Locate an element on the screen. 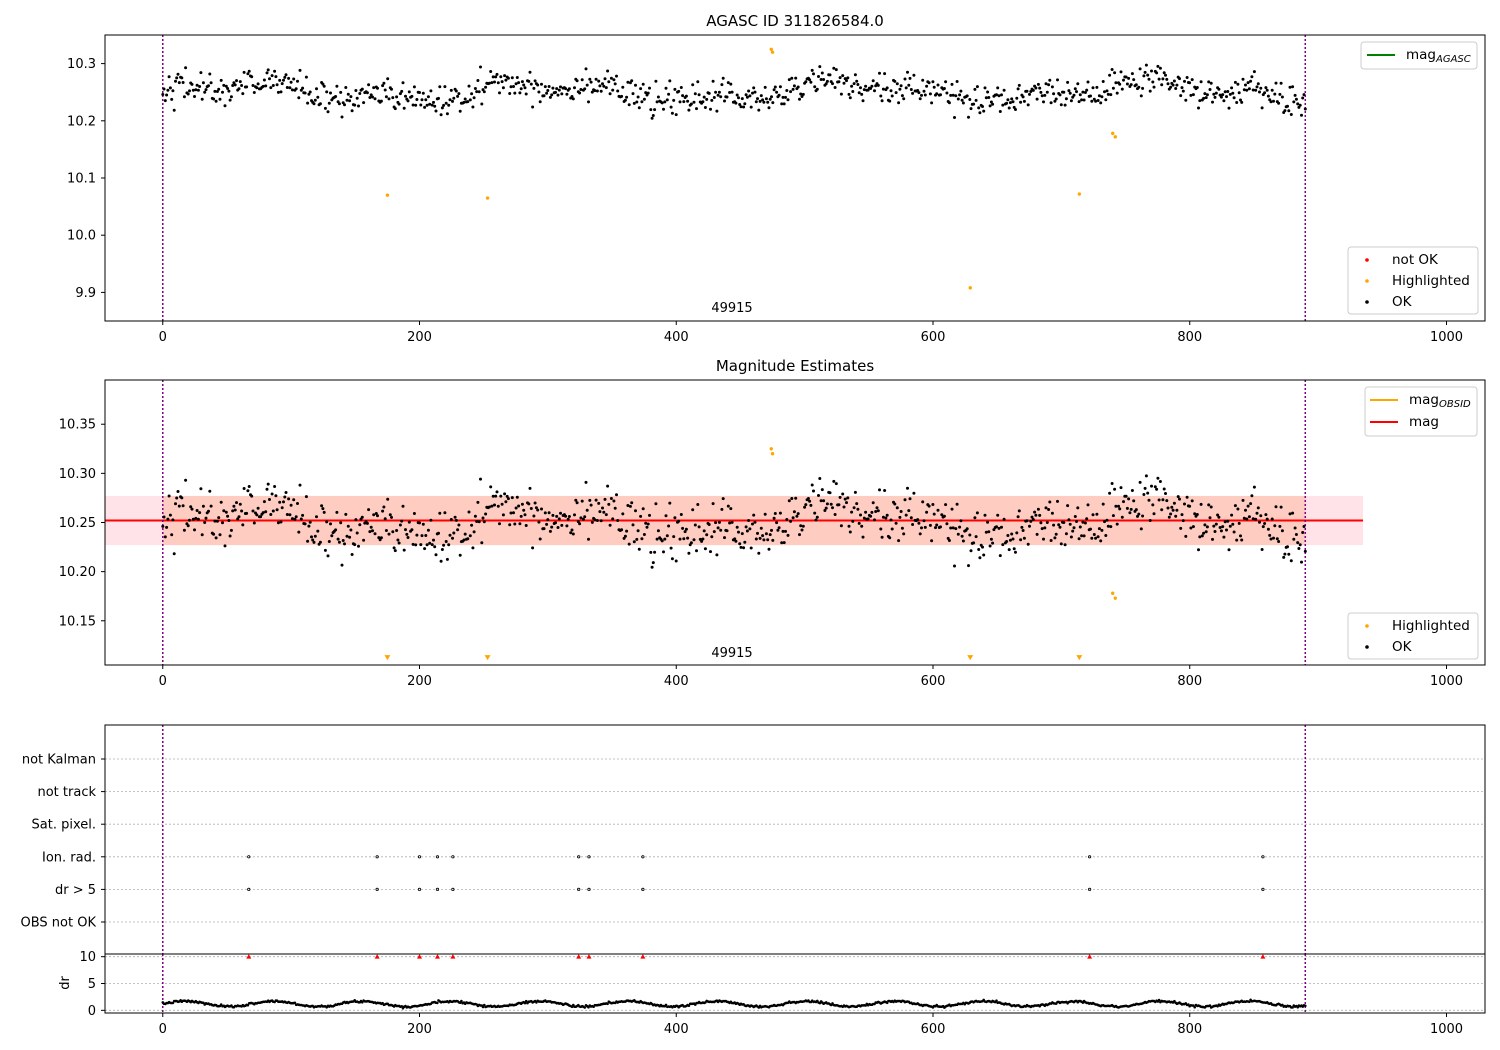 The height and width of the screenshot is (1050, 1500). flag-marker is located at coordinates (453, 857).